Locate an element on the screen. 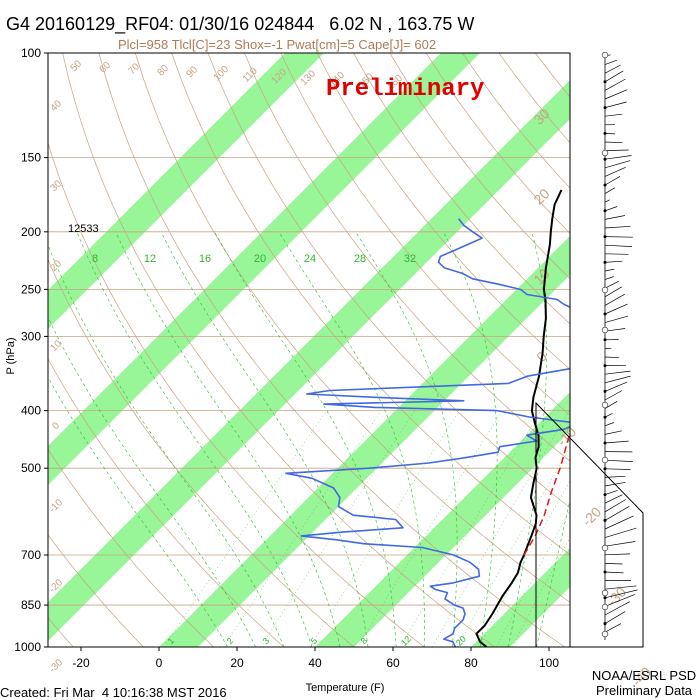 Image resolution: width=700 pixels, height=700 pixels. isotherm-label: 50 is located at coordinates (76, 66).